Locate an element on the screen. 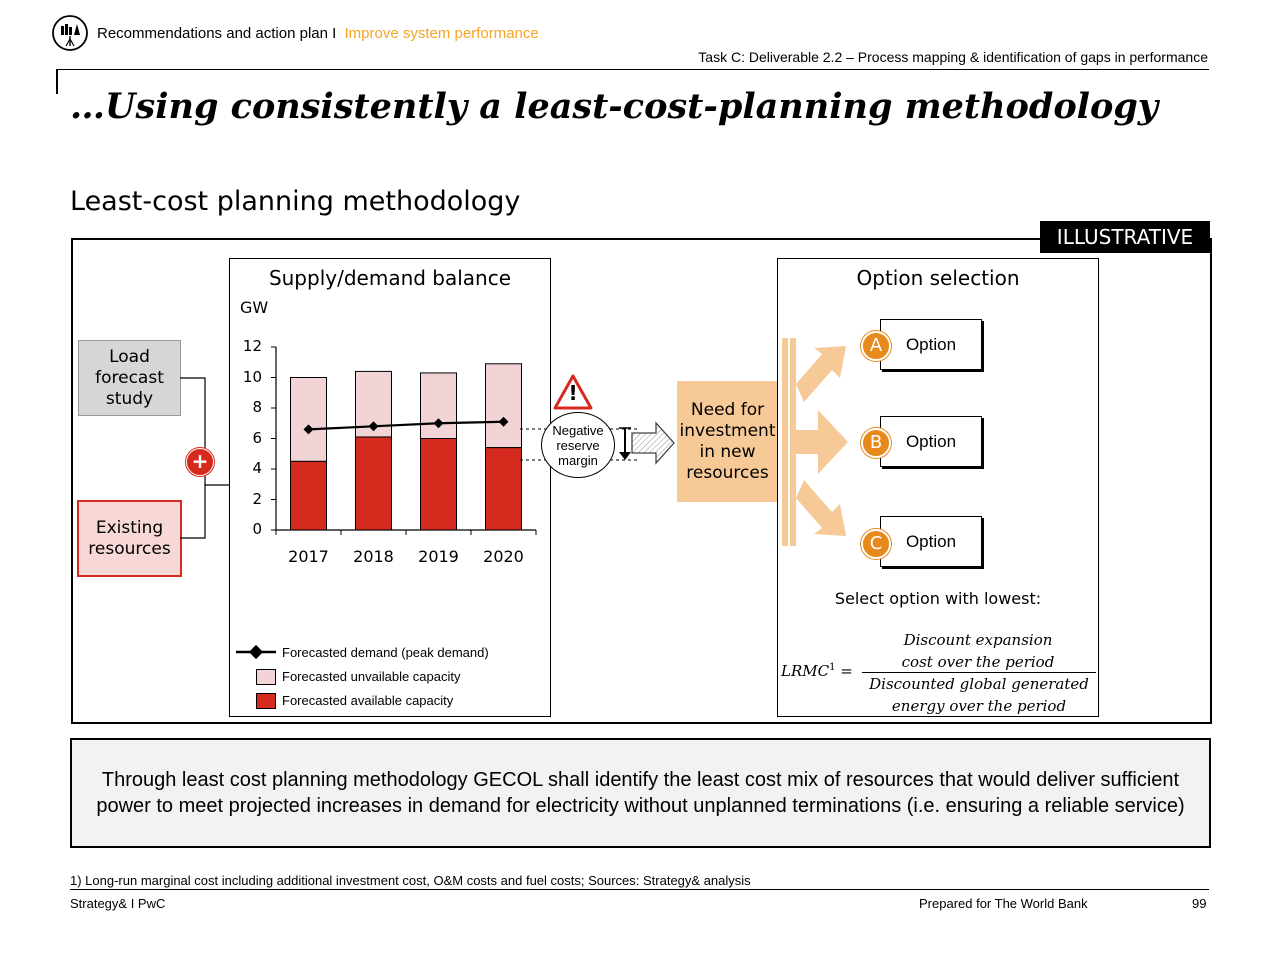  option-a-letter: A is located at coordinates (876, 345).